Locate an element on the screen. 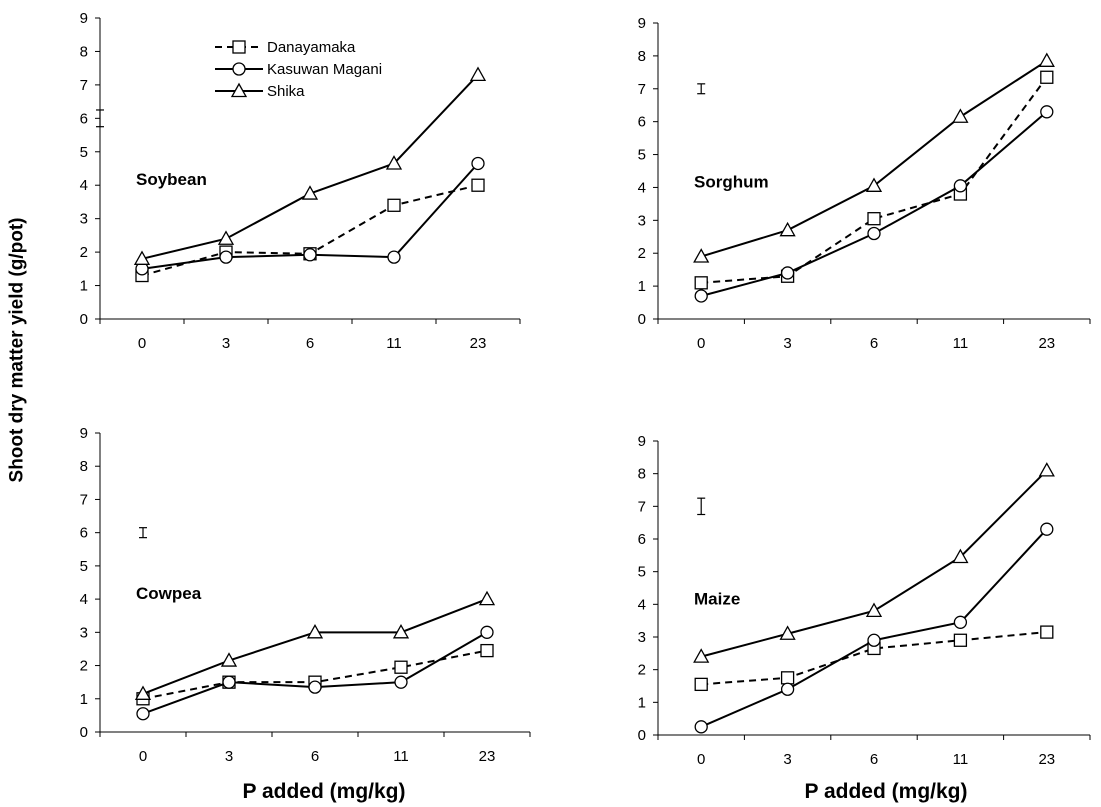  x-axis-label-right: P added (mg/kg) is located at coordinates (886, 791).